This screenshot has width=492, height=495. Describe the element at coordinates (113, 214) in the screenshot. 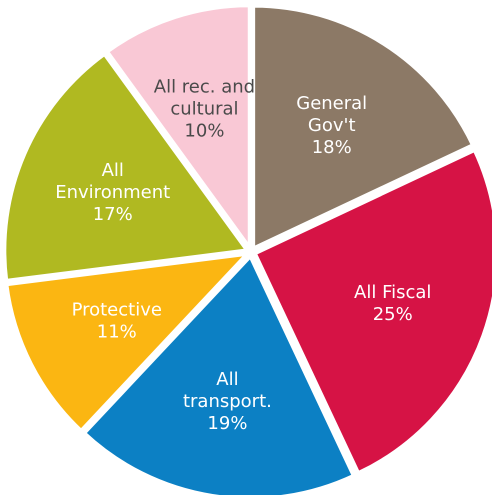

I see `pie-slice-percent: 17%` at that location.